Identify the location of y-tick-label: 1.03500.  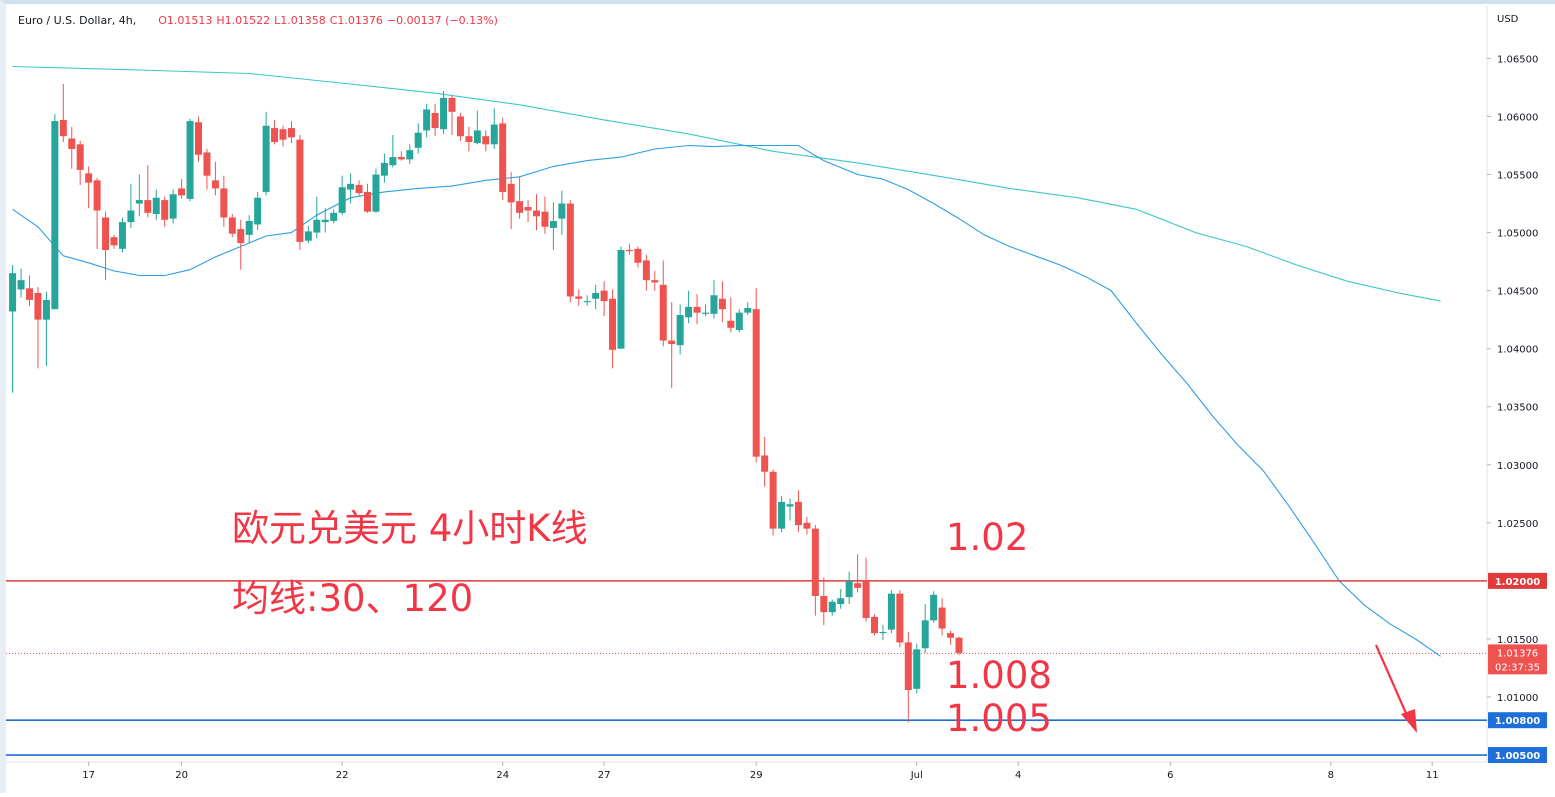
(1517, 408).